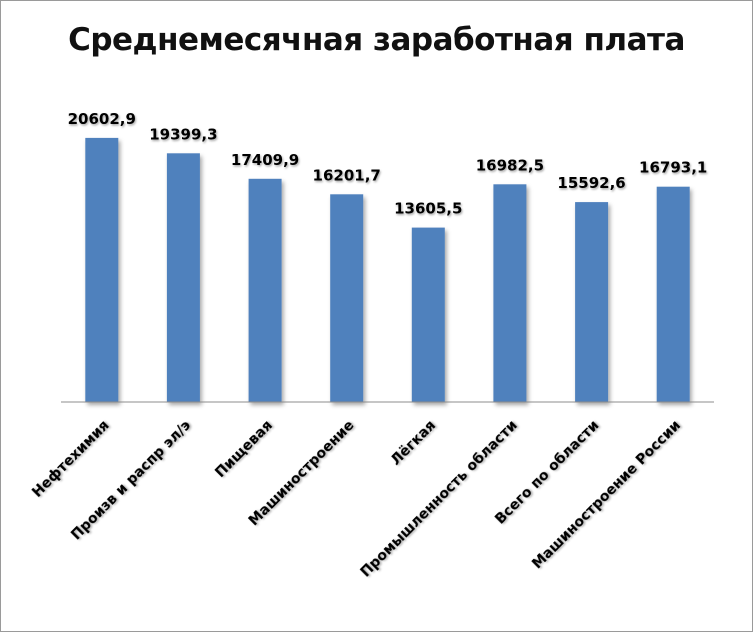 Image resolution: width=753 pixels, height=632 pixels. I want to click on bar-value-label-3: 16201,7, so click(347, 175).